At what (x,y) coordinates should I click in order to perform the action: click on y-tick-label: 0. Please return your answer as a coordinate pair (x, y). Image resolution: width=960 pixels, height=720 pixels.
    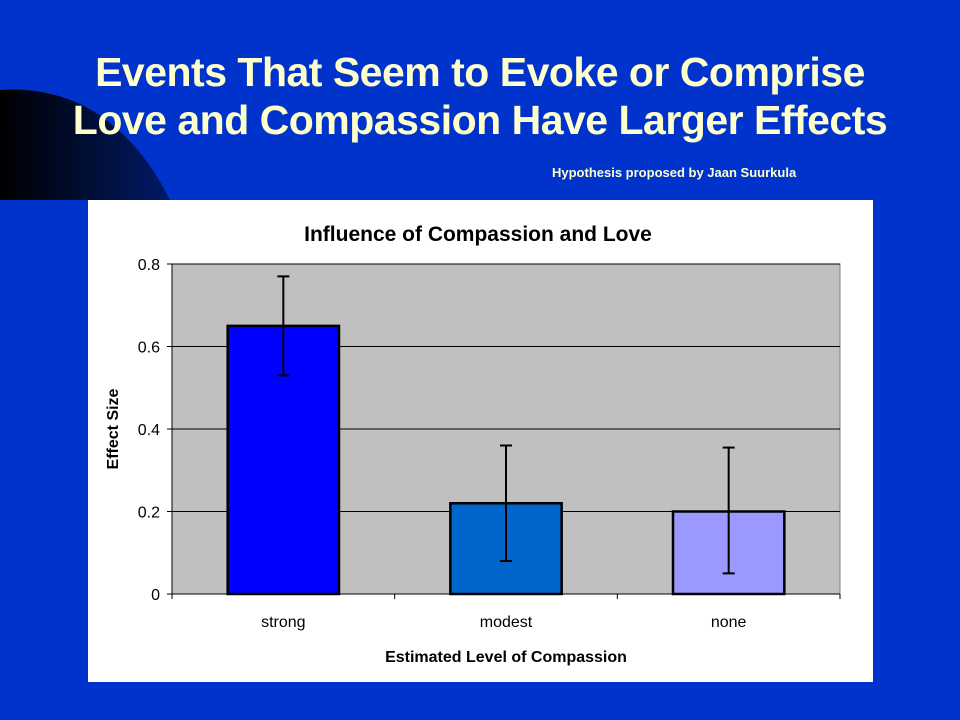
    Looking at the image, I should click on (155, 595).